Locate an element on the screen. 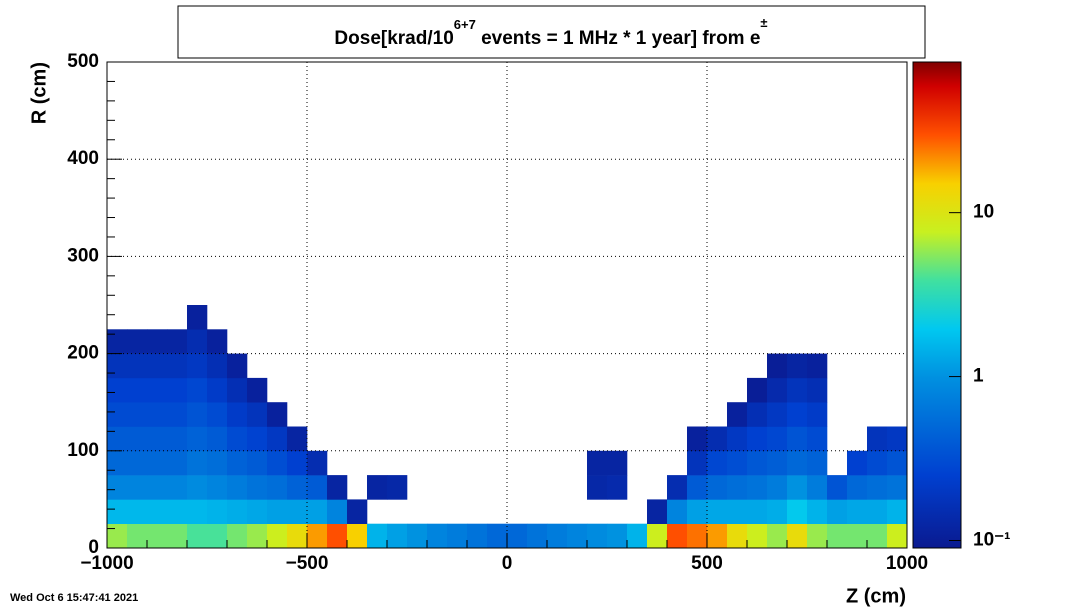  title-part: Dose[krad/10 is located at coordinates (393, 38).